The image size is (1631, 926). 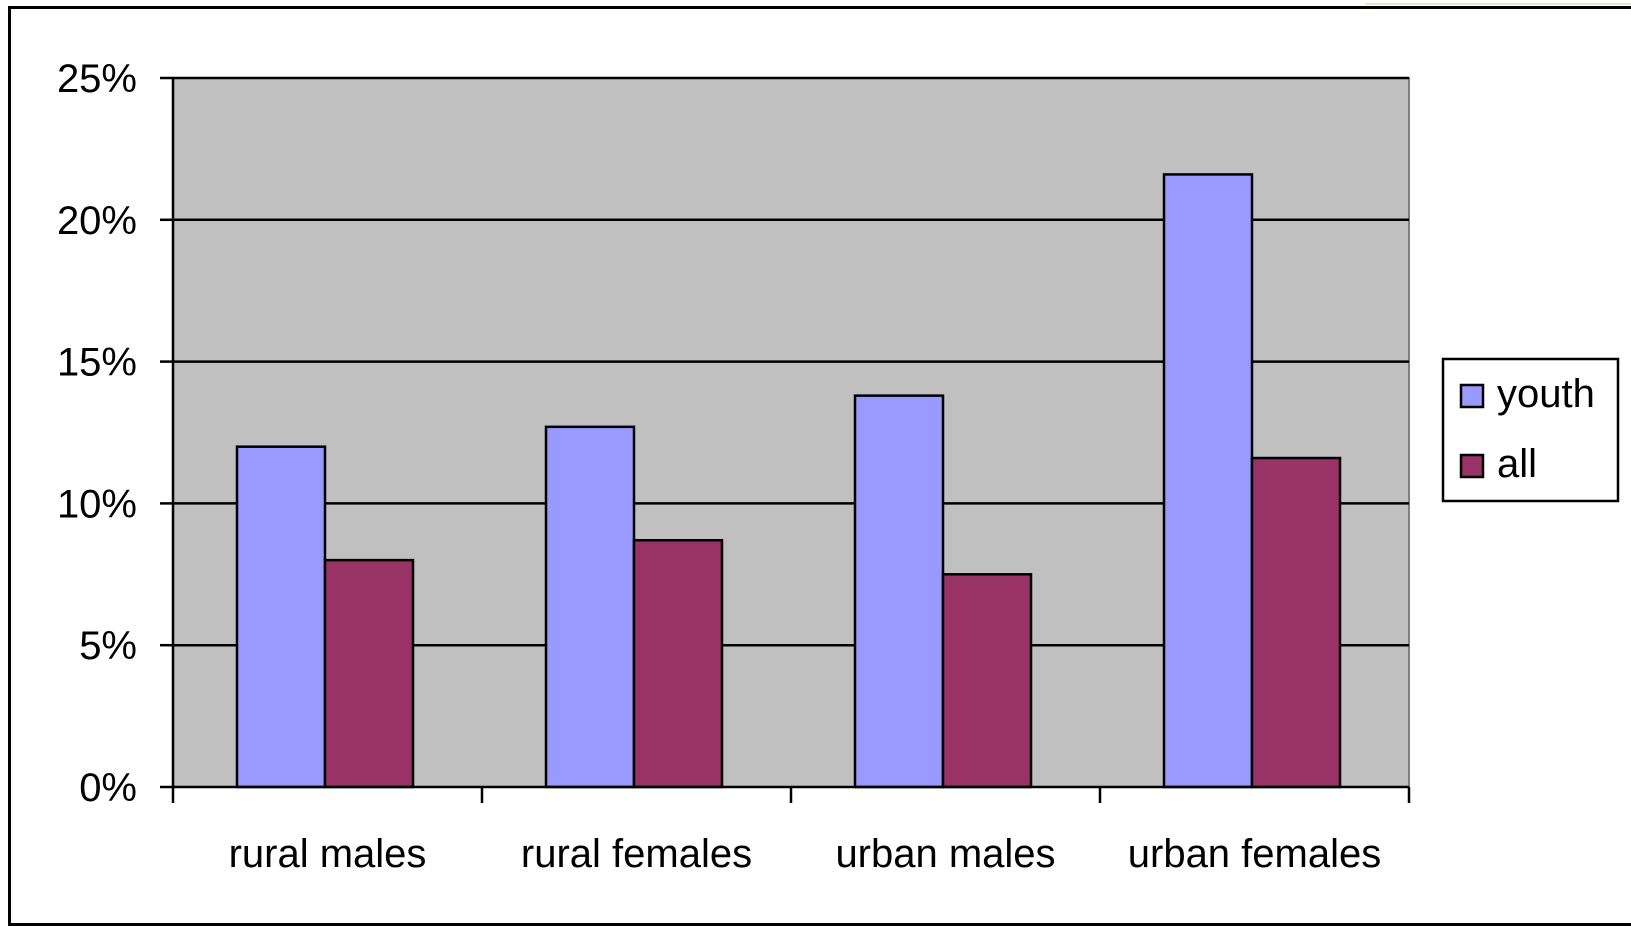 What do you see at coordinates (1472, 466) in the screenshot?
I see `legend-swatch-all` at bounding box center [1472, 466].